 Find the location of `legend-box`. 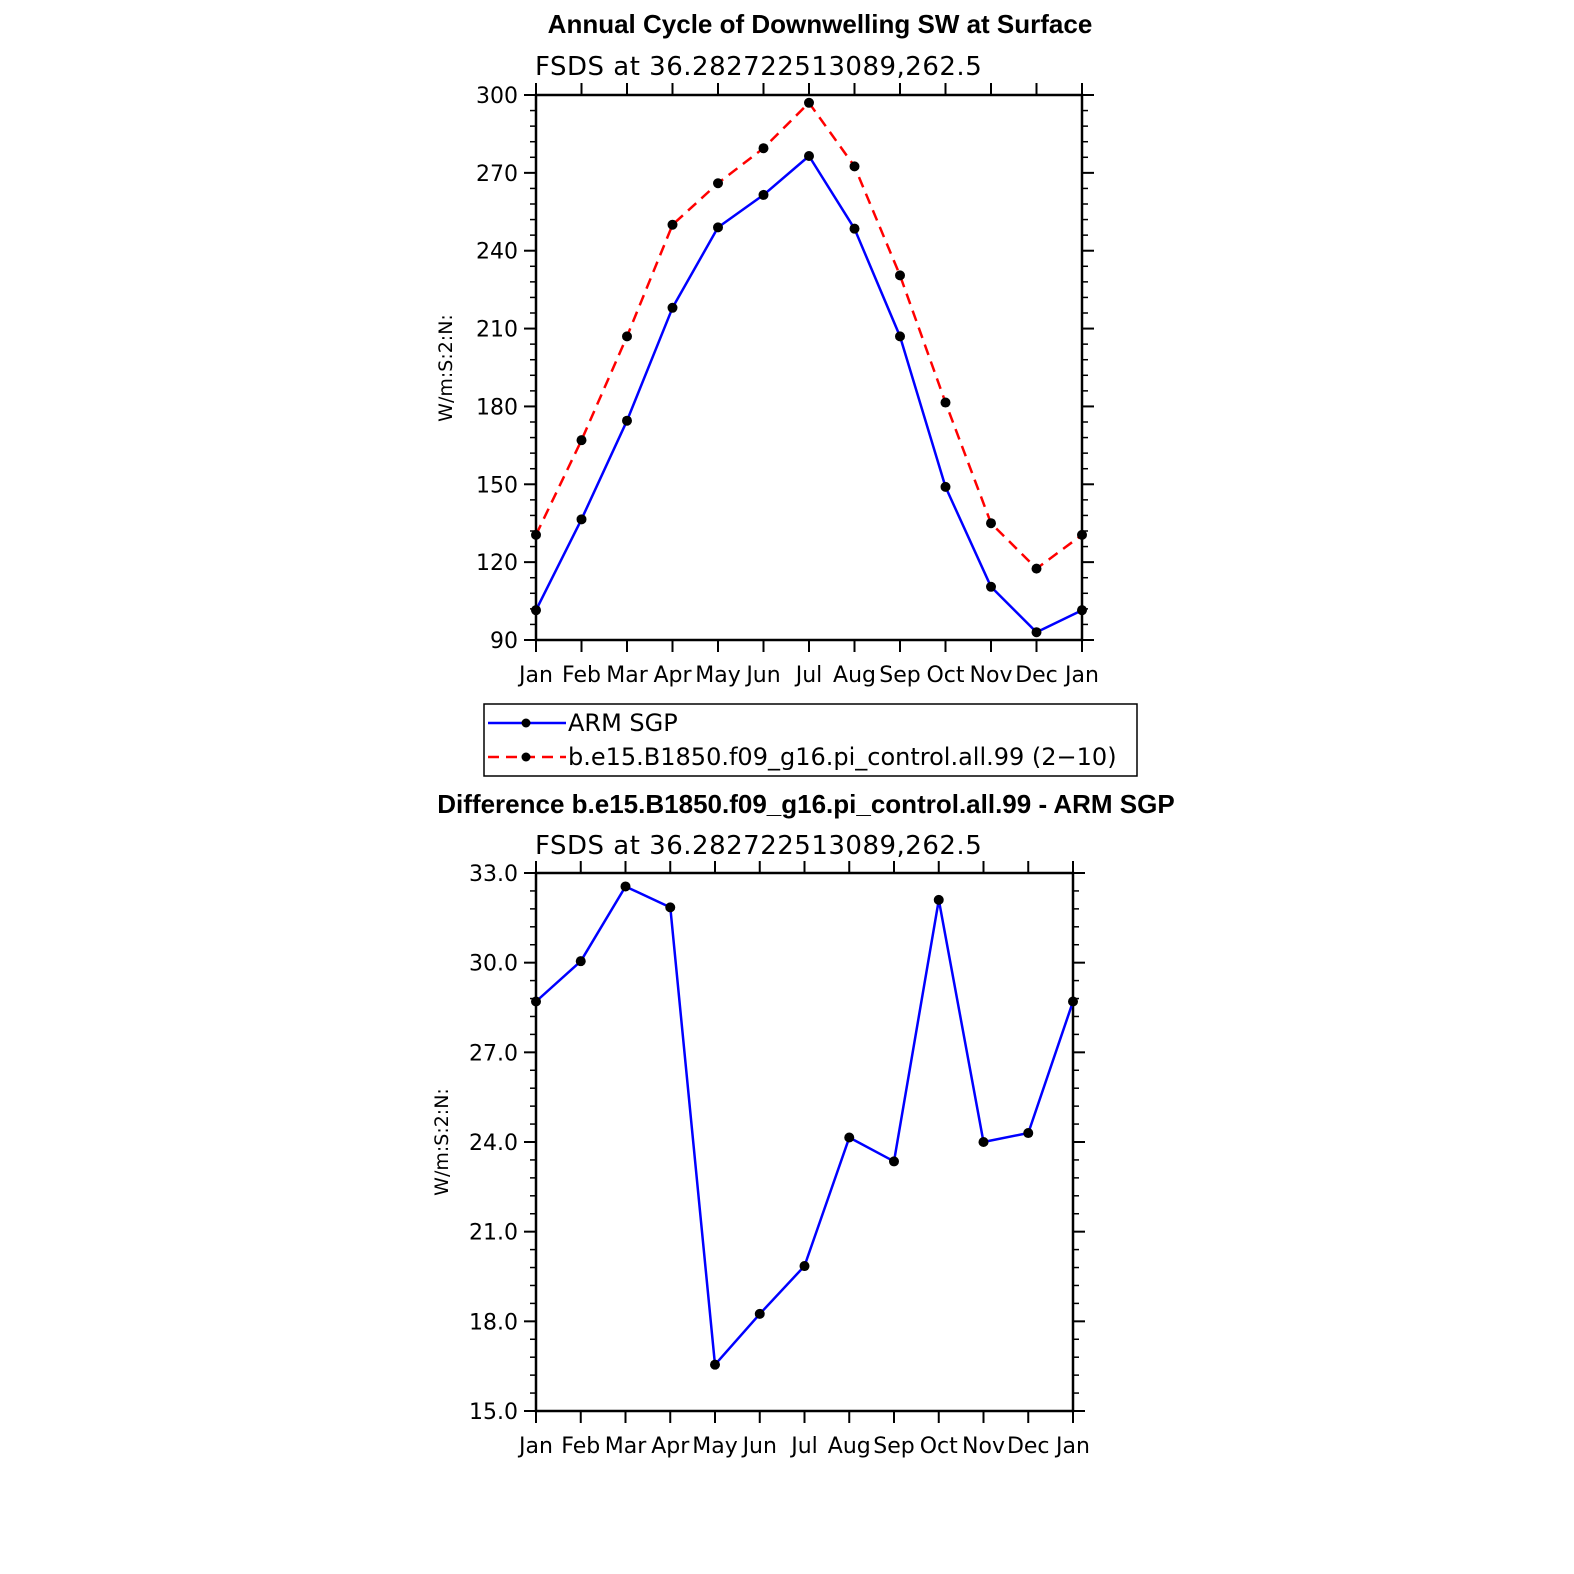

legend-box is located at coordinates (810, 740).